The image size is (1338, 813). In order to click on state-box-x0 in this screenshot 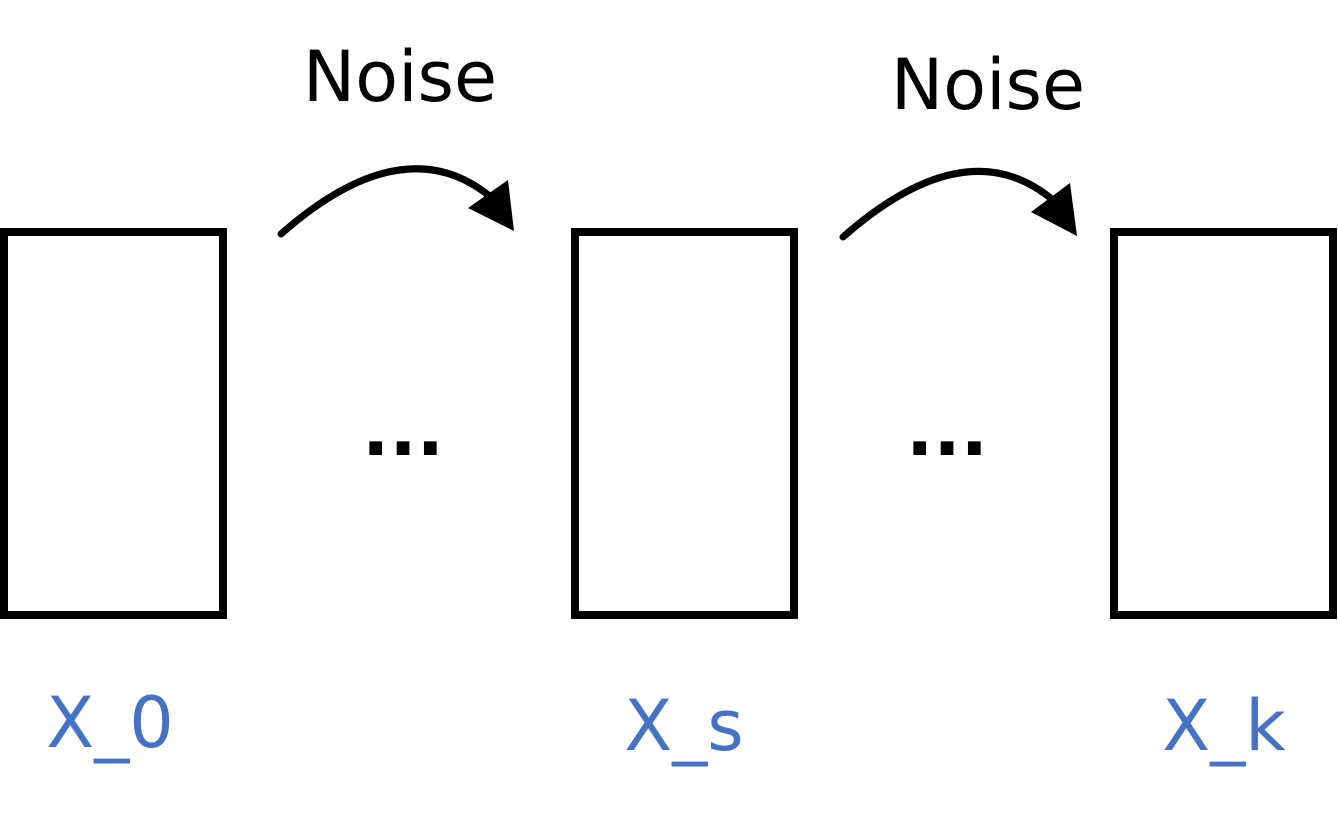, I will do `click(113, 423)`.